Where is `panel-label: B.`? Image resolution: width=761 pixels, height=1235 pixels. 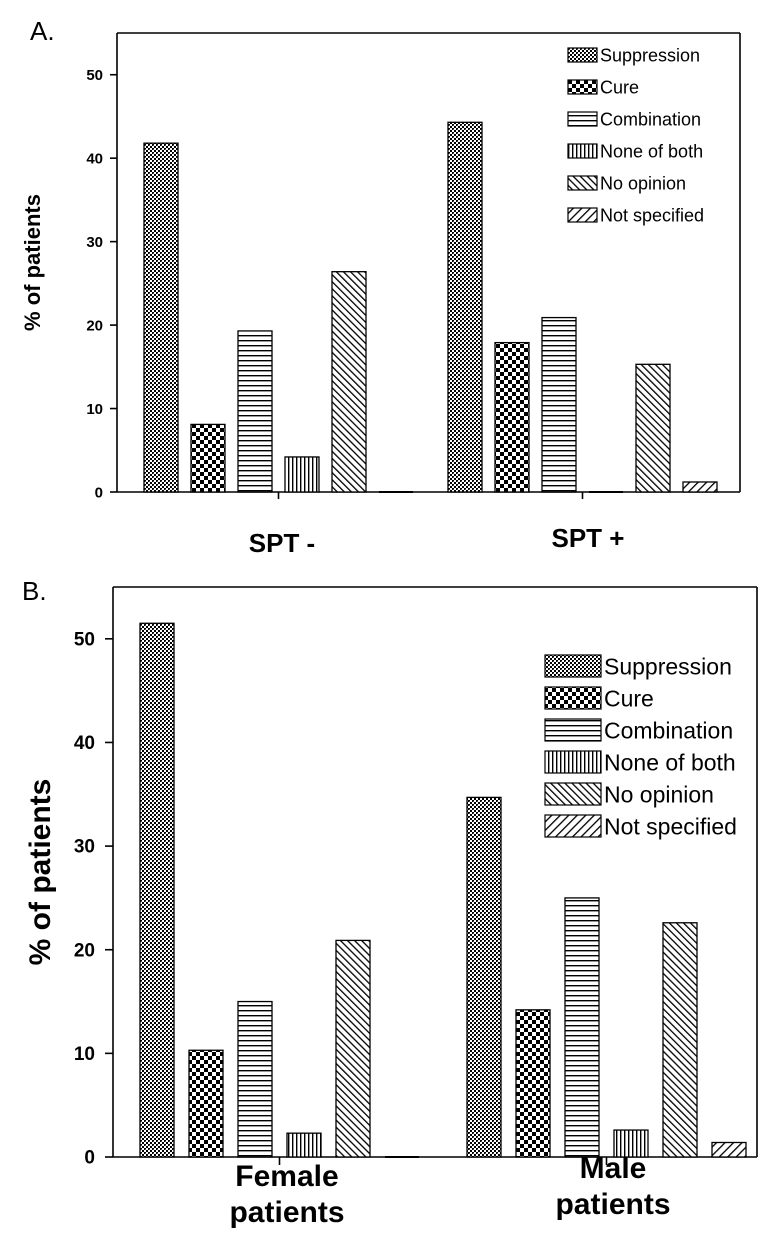
panel-label: B. is located at coordinates (34, 591).